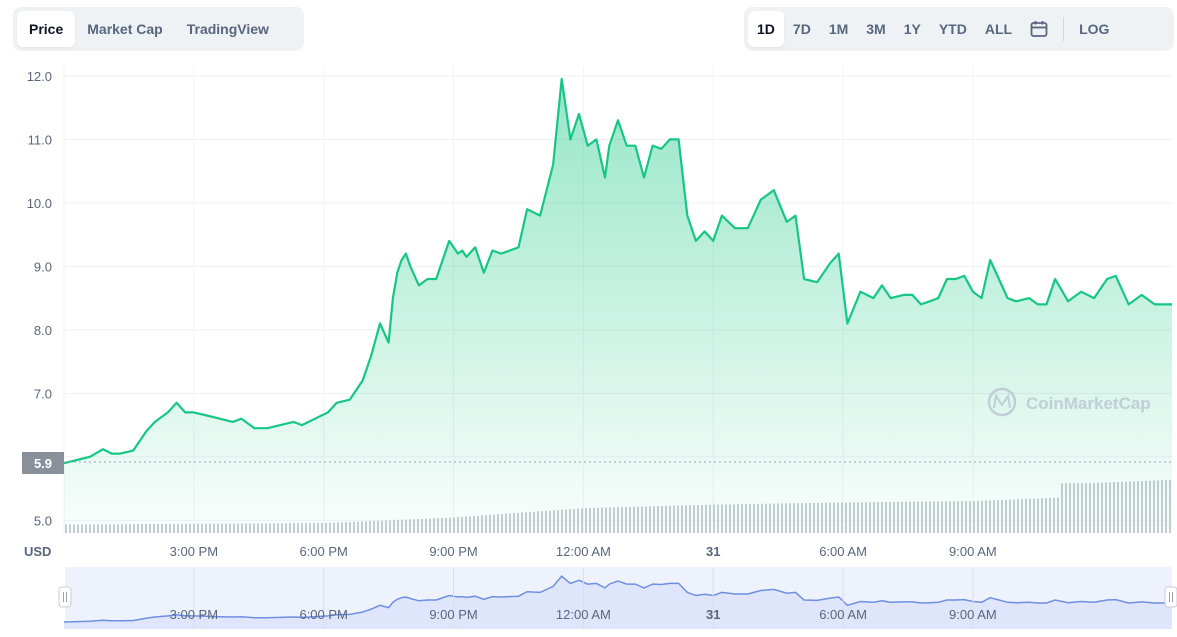 The height and width of the screenshot is (637, 1177). What do you see at coordinates (998, 29) in the screenshot?
I see `range-all: ALL` at bounding box center [998, 29].